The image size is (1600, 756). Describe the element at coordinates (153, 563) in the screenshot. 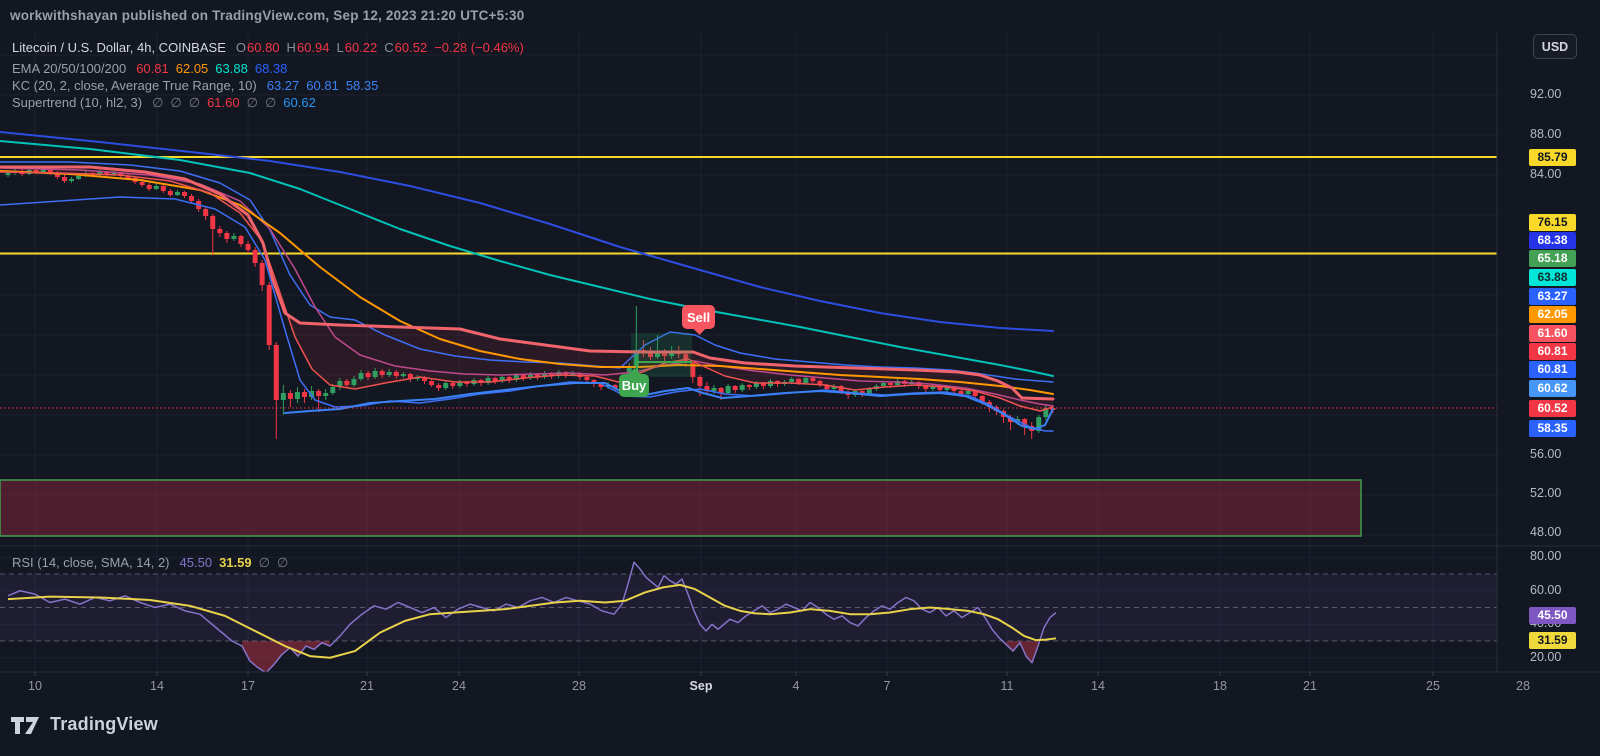

I see `rsi-legend-row: RSI (14, close, SMA, 14, 2) 45.50 31.59 ∅ ∅` at that location.